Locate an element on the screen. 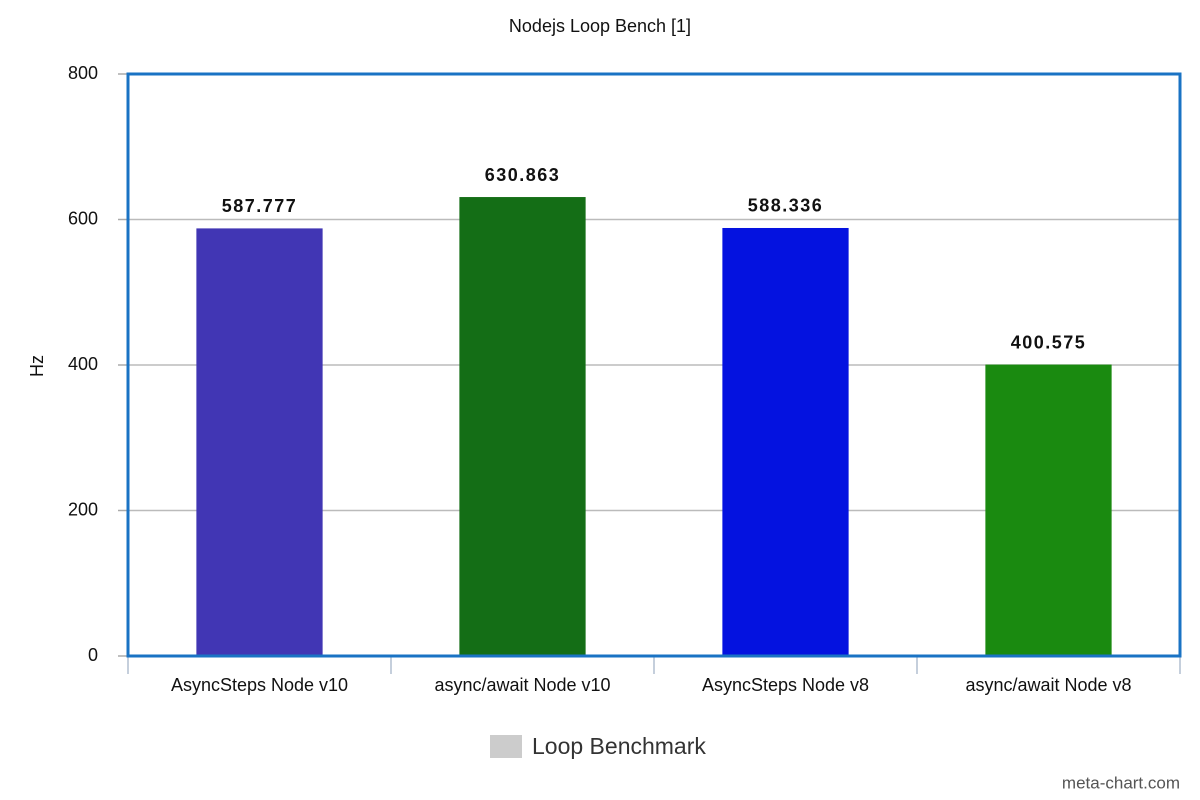 The width and height of the screenshot is (1200, 800). watermark: meta-chart.com is located at coordinates (1121, 782).